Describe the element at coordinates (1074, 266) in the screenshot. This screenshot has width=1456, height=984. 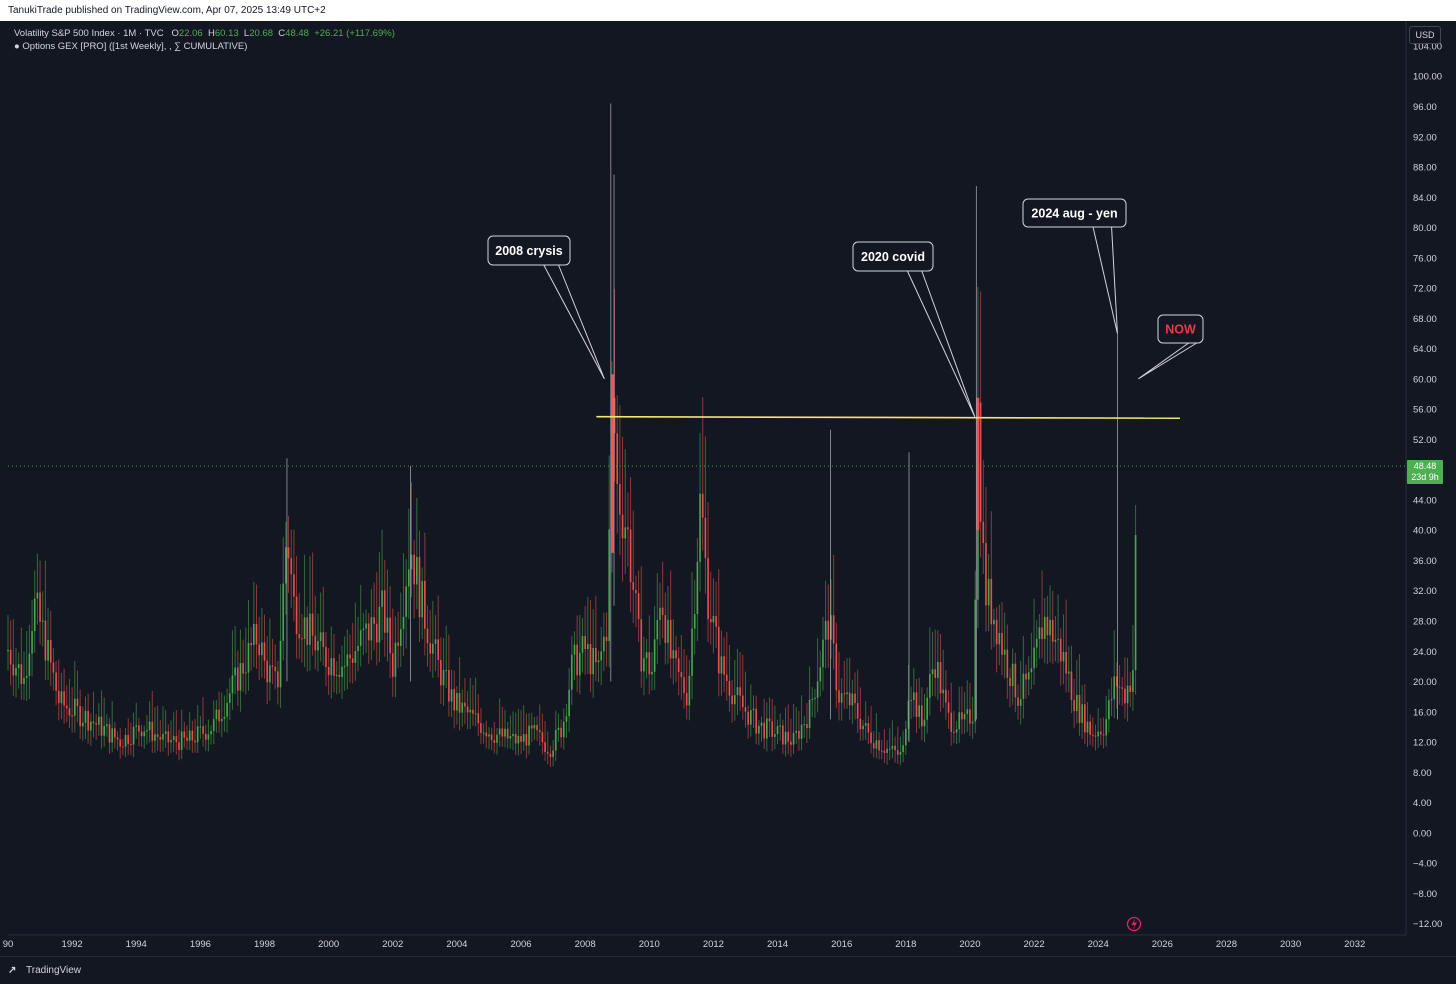
I see `callout-3: 2024 aug - yen` at that location.